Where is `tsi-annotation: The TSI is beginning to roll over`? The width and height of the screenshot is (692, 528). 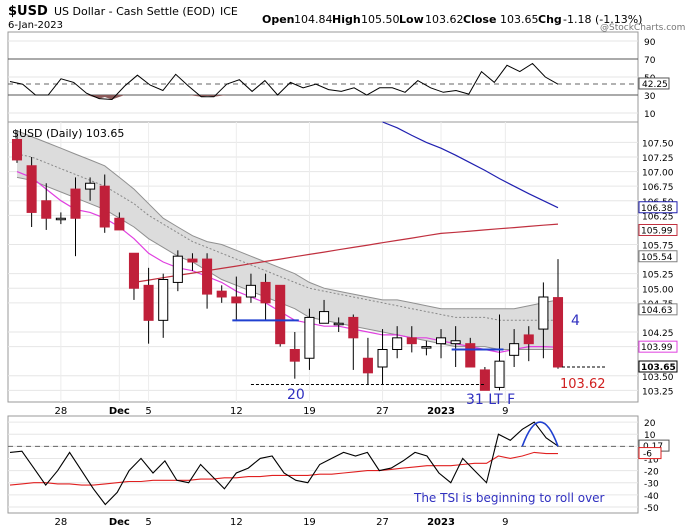
tsi-annotation: The TSI is beginning to roll over is located at coordinates (509, 498).